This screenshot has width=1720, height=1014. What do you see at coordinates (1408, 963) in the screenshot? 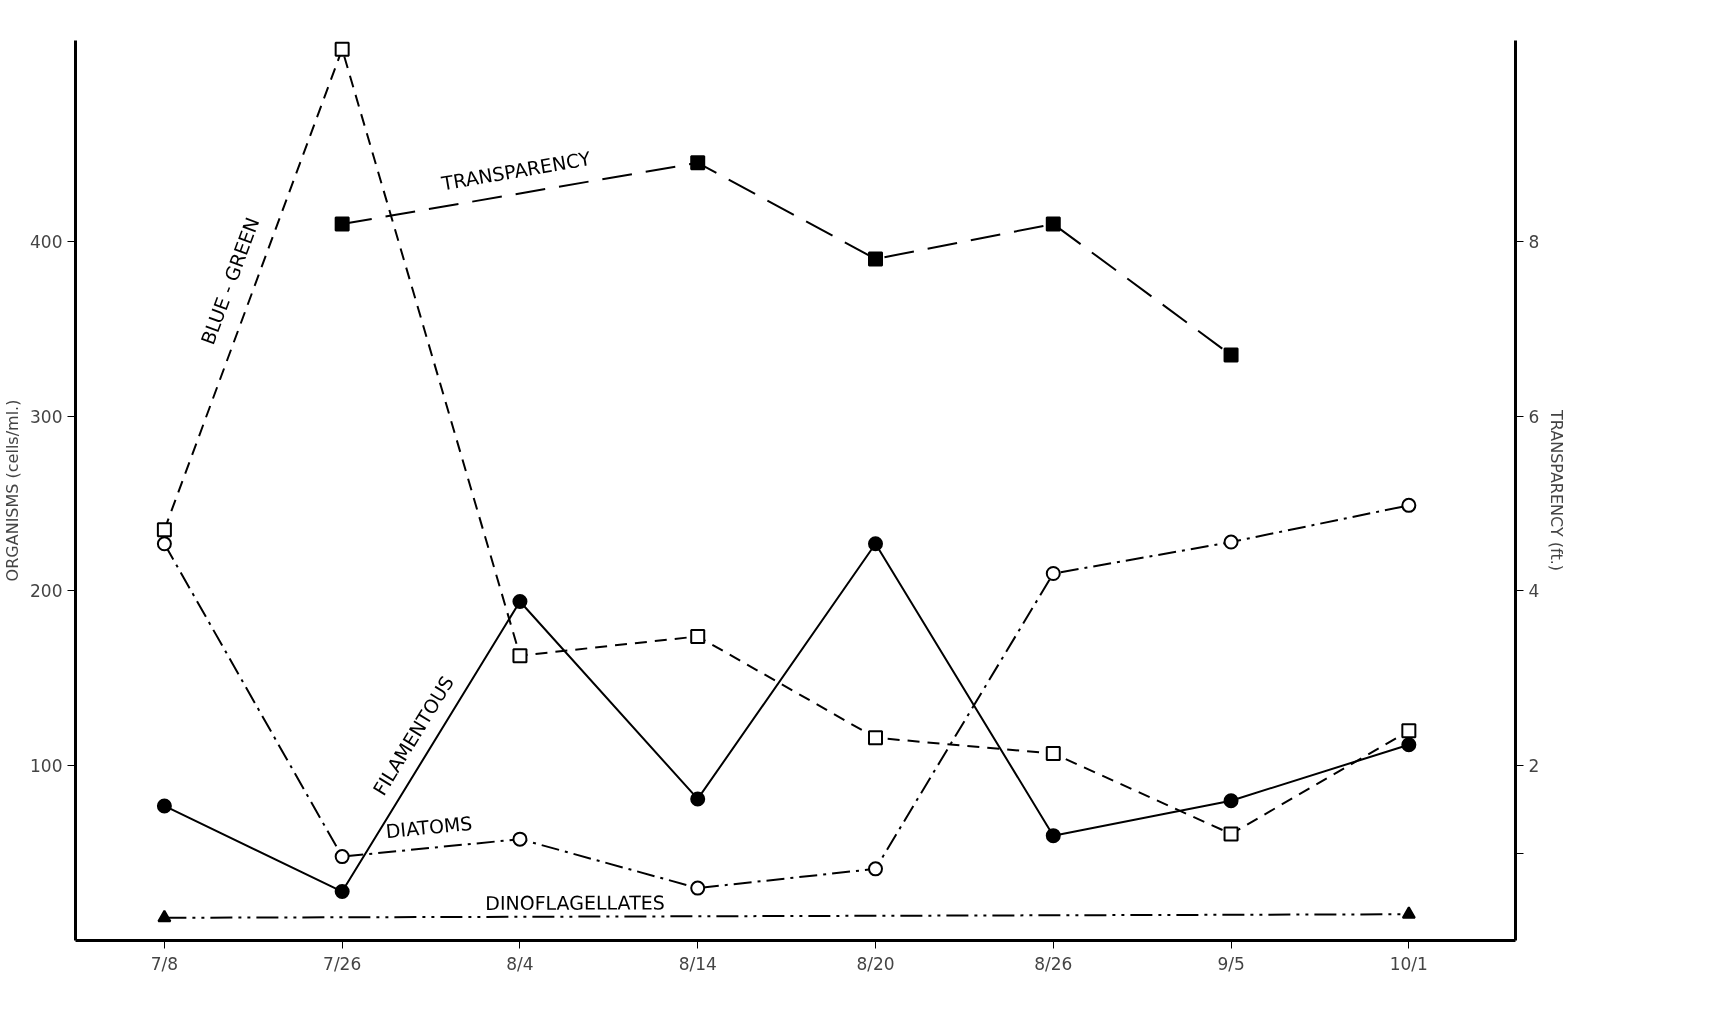
I see `x-tick-label: 10/1` at bounding box center [1408, 963].